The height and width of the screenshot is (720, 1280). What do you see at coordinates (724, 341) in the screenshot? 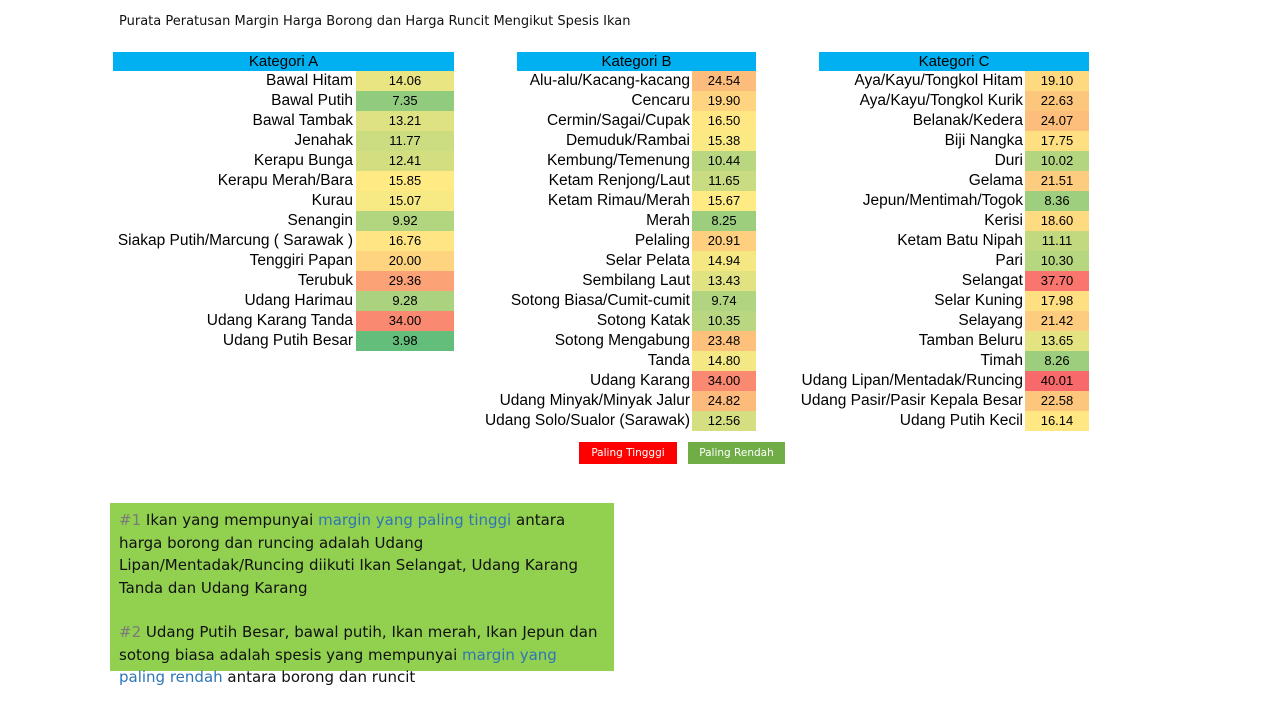
I see `margin-value-cell: 23.48` at bounding box center [724, 341].